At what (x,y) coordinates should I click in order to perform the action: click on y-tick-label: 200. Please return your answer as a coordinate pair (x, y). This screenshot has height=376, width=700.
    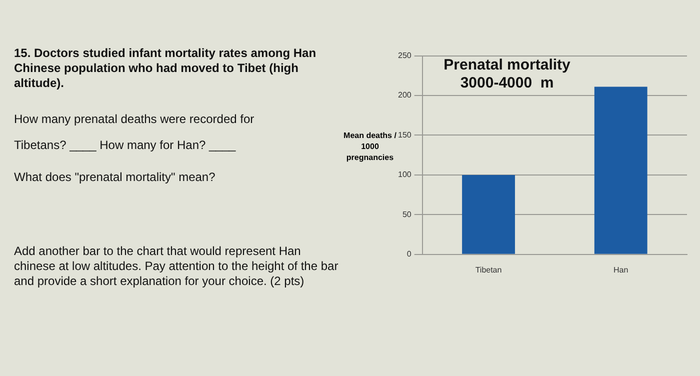
    Looking at the image, I should click on (405, 95).